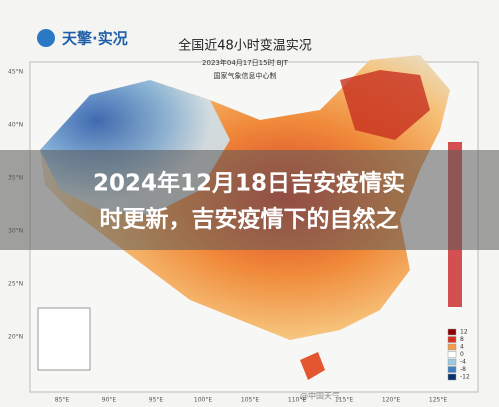 The height and width of the screenshot is (407, 499). Describe the element at coordinates (109, 400) in the screenshot. I see `longitude-label: 90°E` at that location.